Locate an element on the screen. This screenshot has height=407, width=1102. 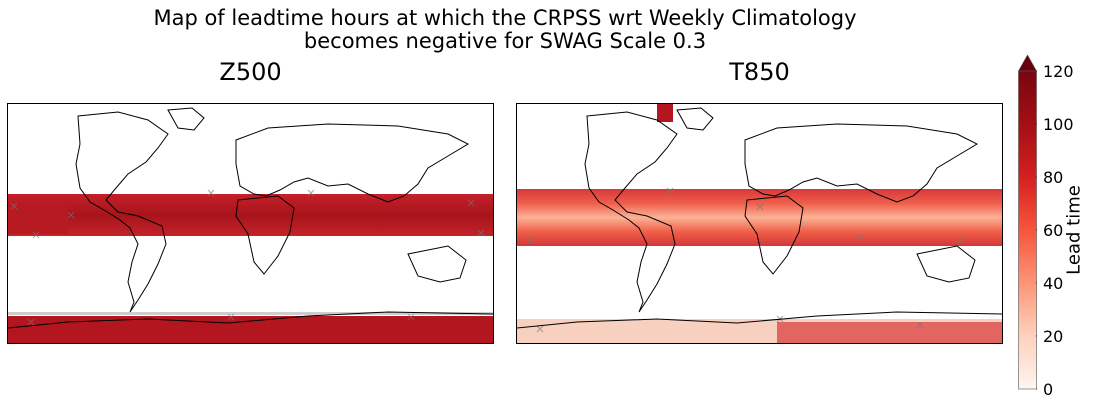
colorbar-svg is located at coordinates (1028, 222).